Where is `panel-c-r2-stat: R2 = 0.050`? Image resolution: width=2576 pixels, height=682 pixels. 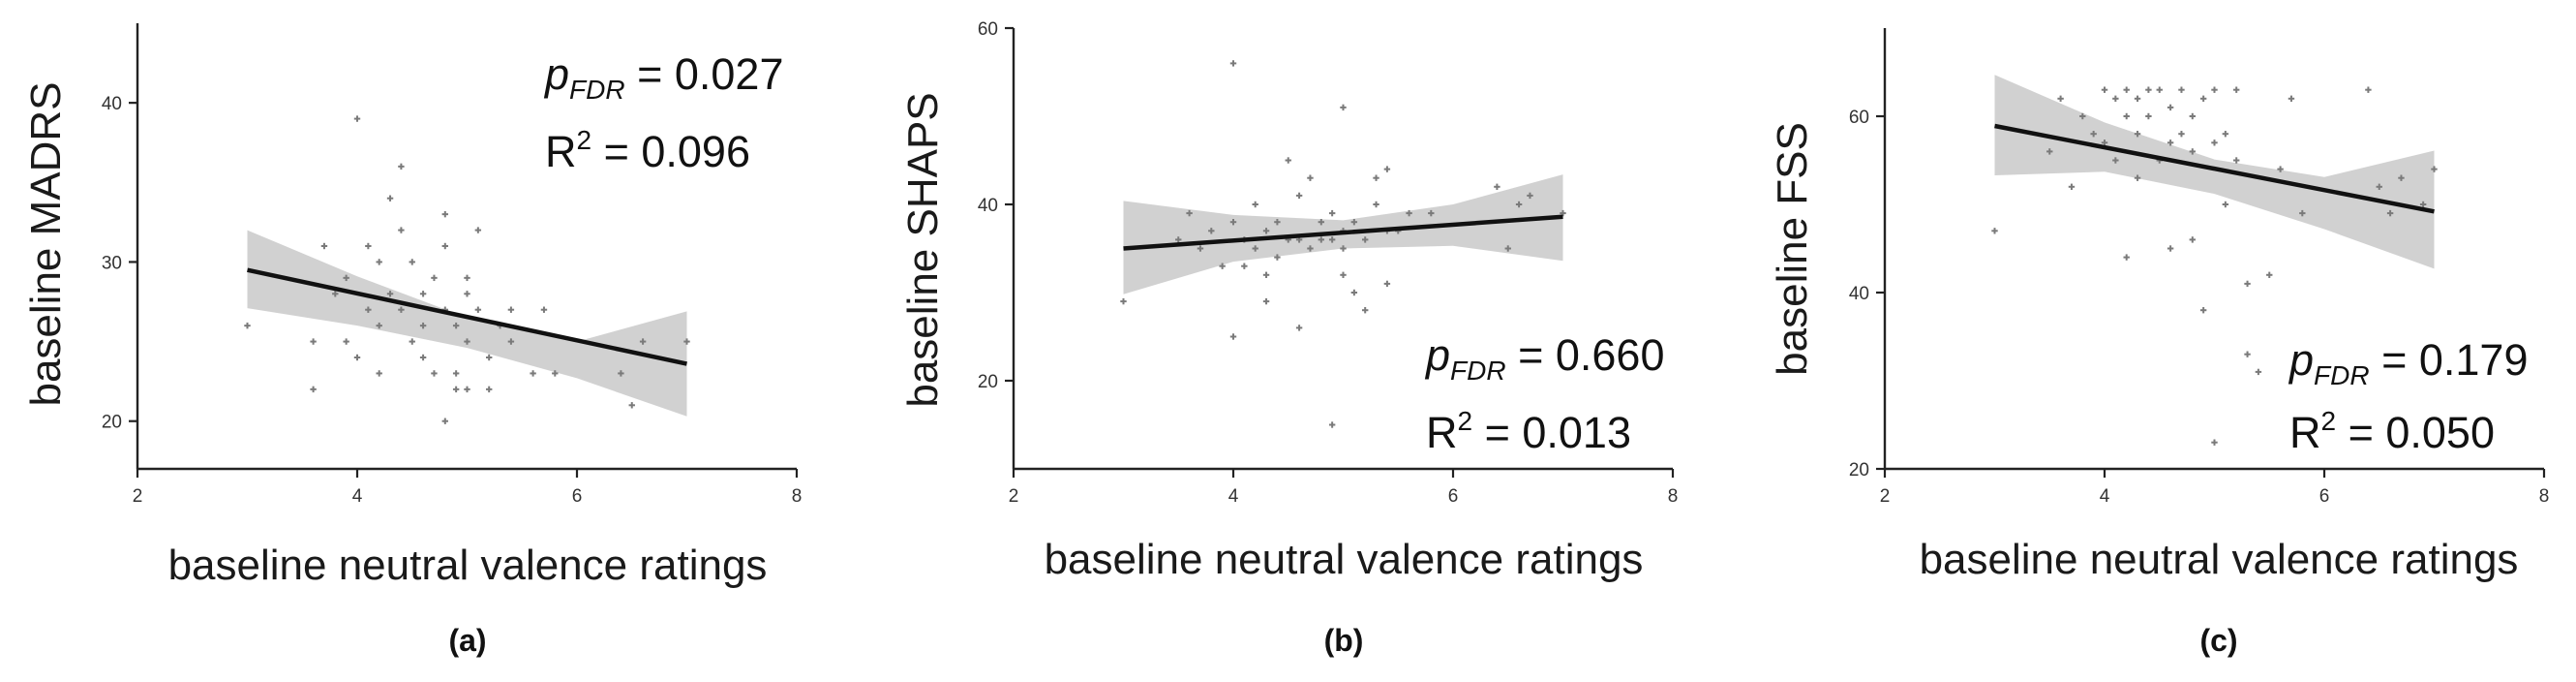 panel-c-r2-stat: R2 = 0.050 is located at coordinates (2392, 431).